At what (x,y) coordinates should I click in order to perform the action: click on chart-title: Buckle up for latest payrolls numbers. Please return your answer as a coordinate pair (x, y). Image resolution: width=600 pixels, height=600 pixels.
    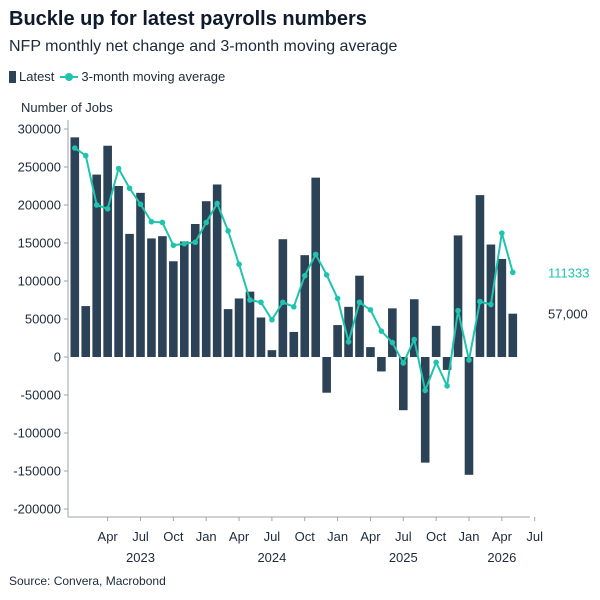
    Looking at the image, I should click on (188, 19).